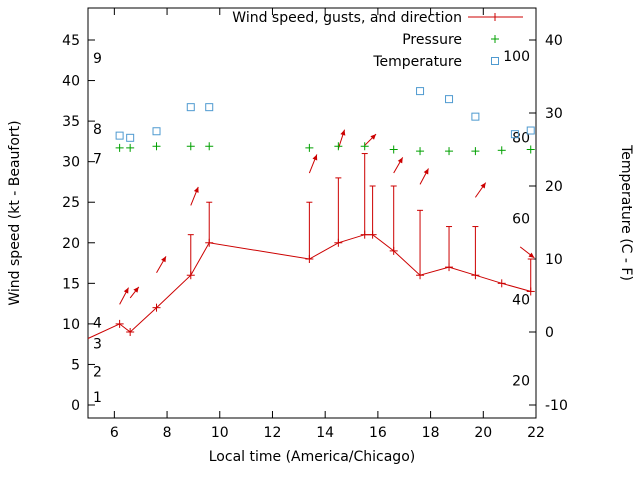 This screenshot has width=640, height=480. Describe the element at coordinates (97, 373) in the screenshot. I see `beaufort-label: 2` at that location.